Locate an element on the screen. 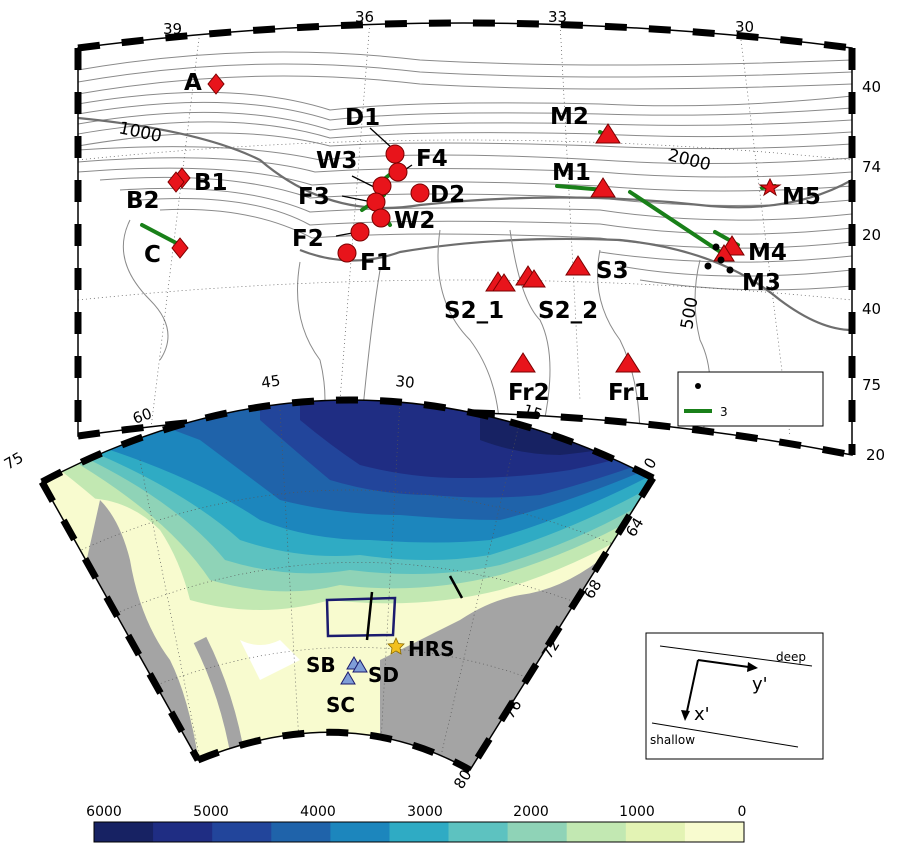 This screenshot has width=902, height=843. colorbar-tick-4000: 4000 is located at coordinates (318, 812).